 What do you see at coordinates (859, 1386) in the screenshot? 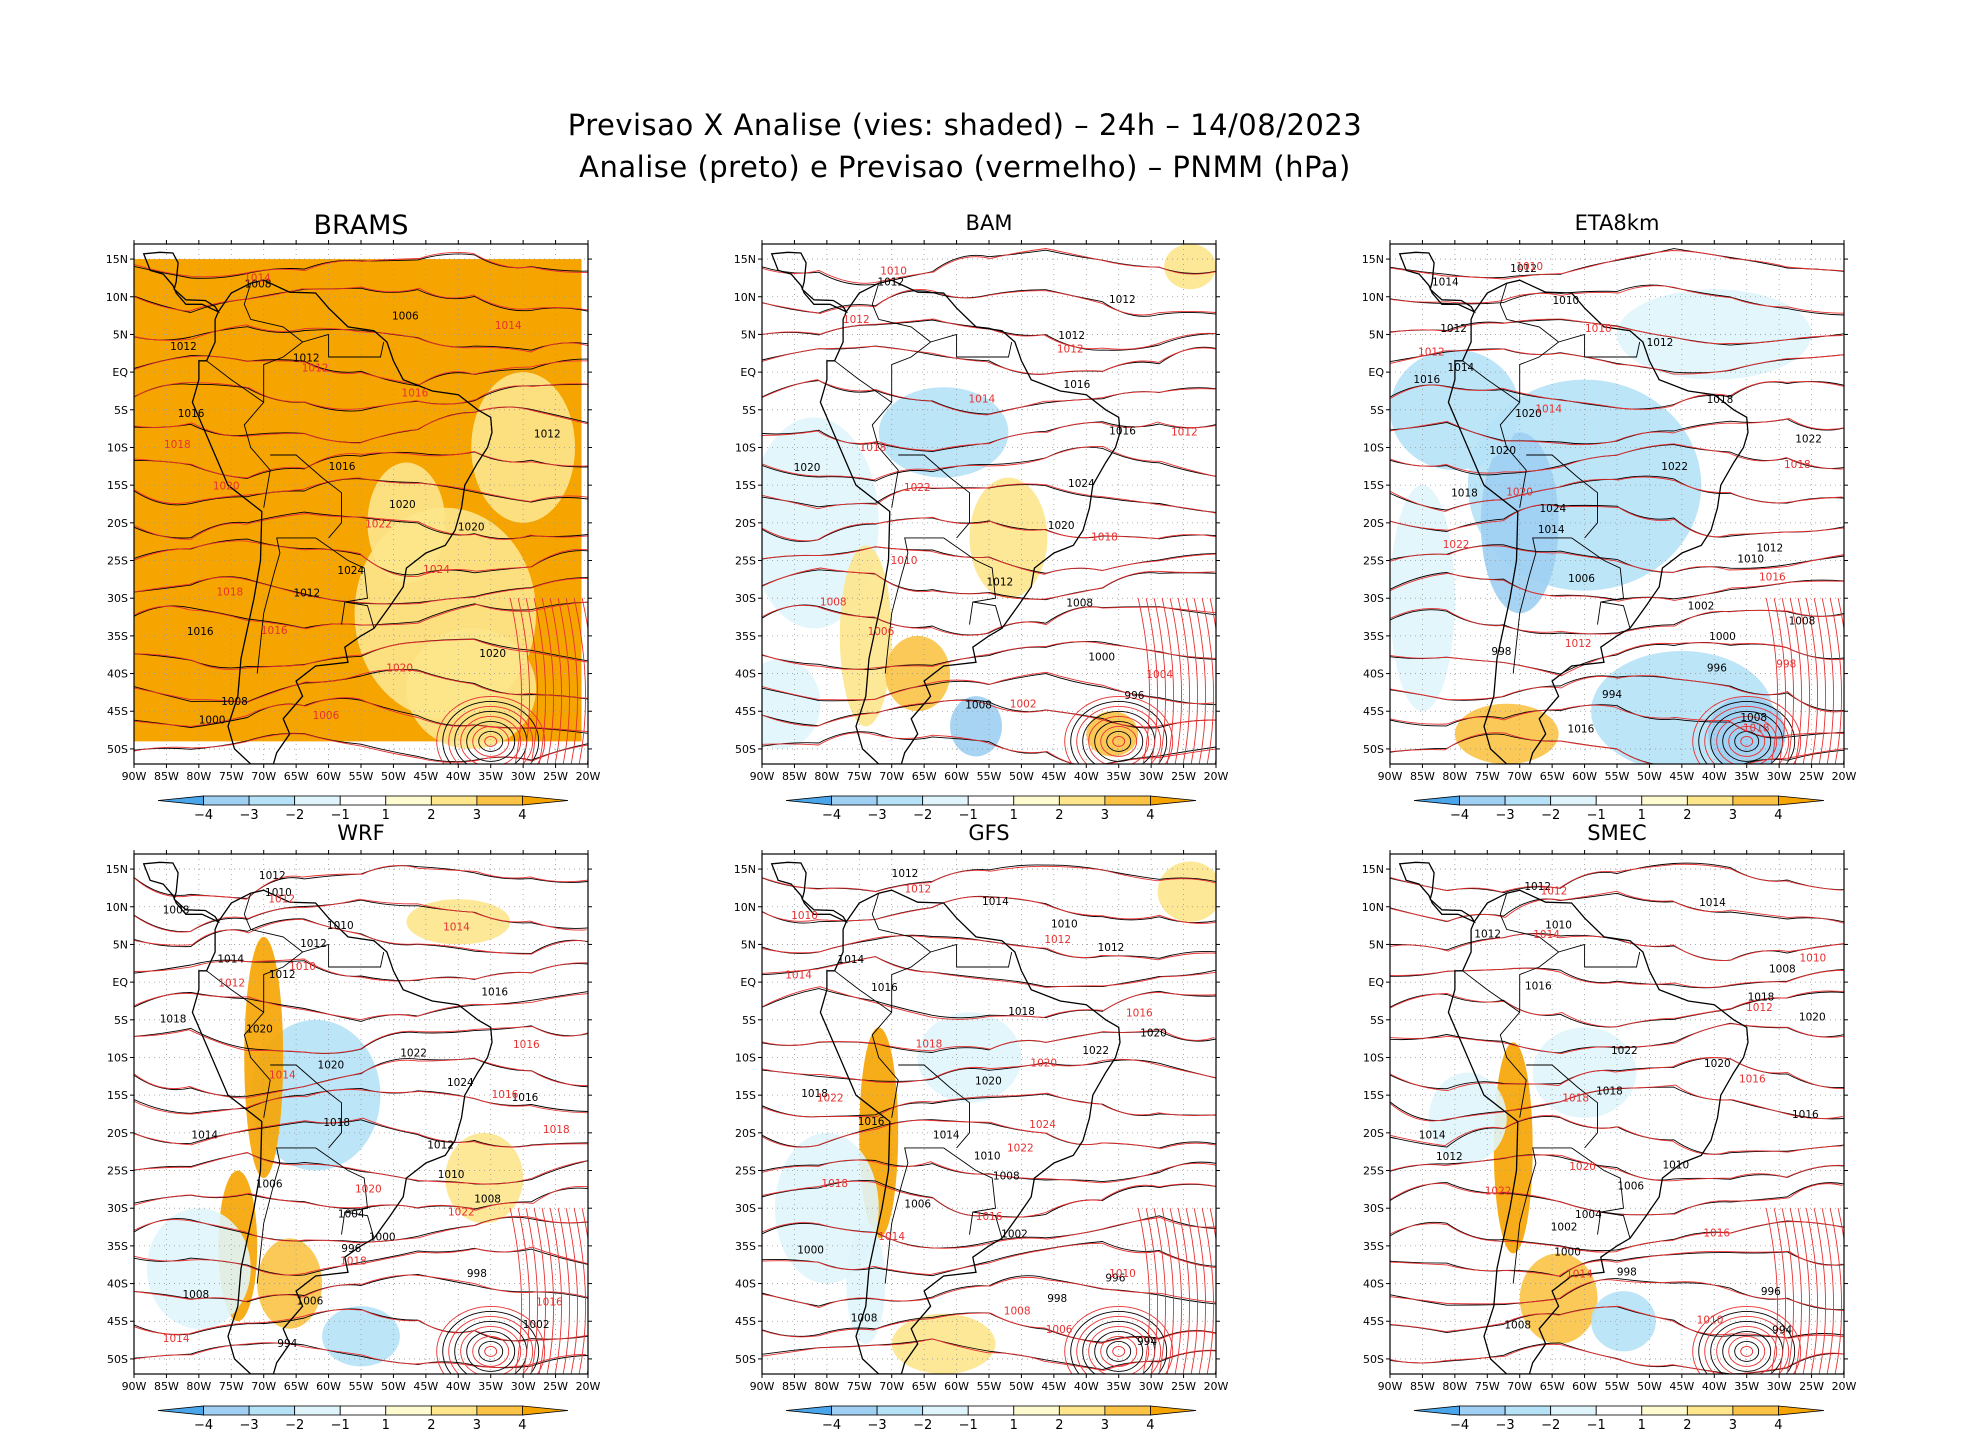
I see `lon-tick-label: 75W` at bounding box center [859, 1386].